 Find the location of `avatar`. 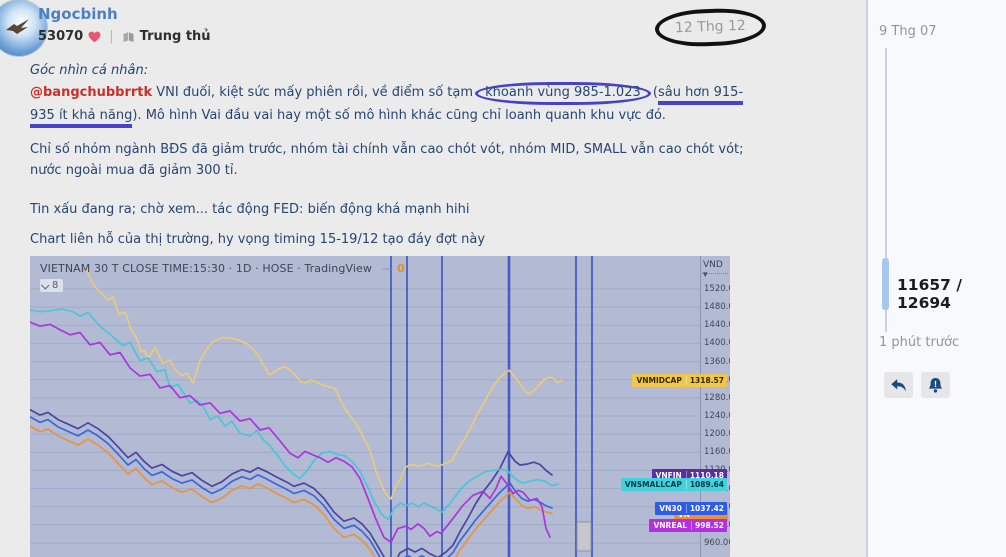

avatar is located at coordinates (23, 28).